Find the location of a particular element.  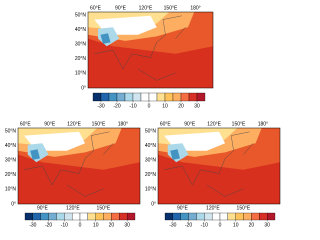

colorbar-label: 0 is located at coordinates (80, 225).